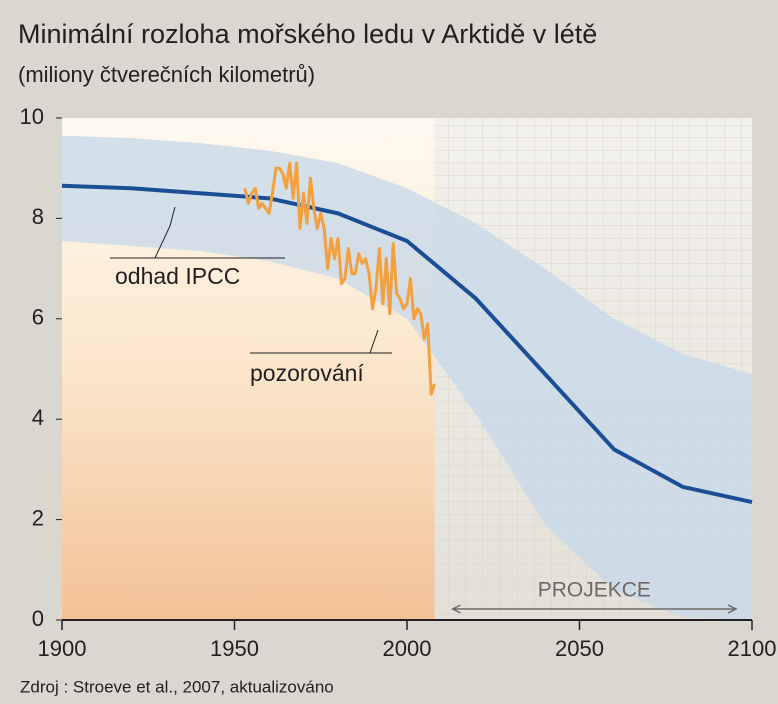 This screenshot has width=778, height=704. Describe the element at coordinates (579, 648) in the screenshot. I see `x-tick-label: 2050` at that location.